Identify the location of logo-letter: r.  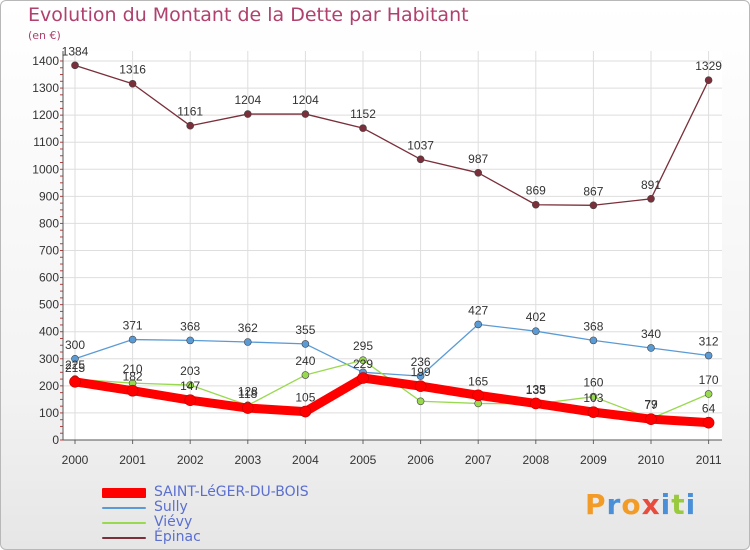
(614, 504).